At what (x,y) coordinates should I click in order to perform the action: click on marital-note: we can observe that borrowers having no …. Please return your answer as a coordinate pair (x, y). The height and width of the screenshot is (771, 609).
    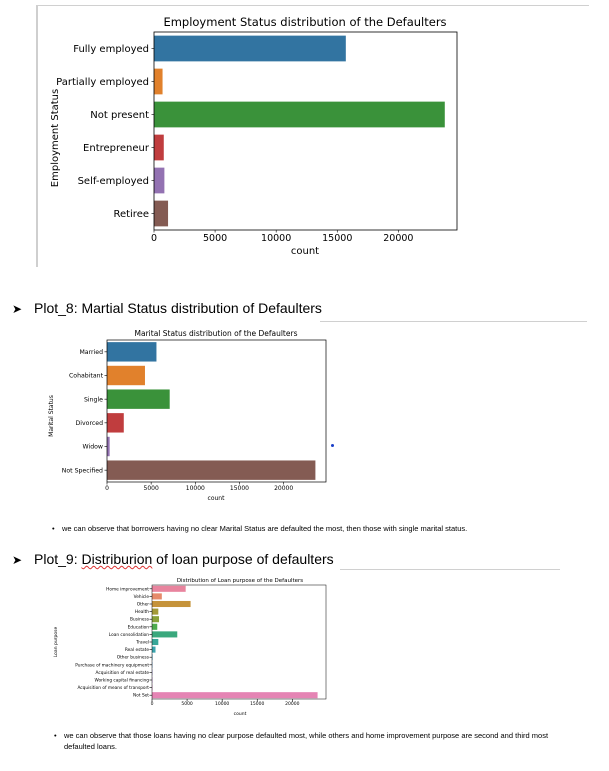
    Looking at the image, I should click on (322, 528).